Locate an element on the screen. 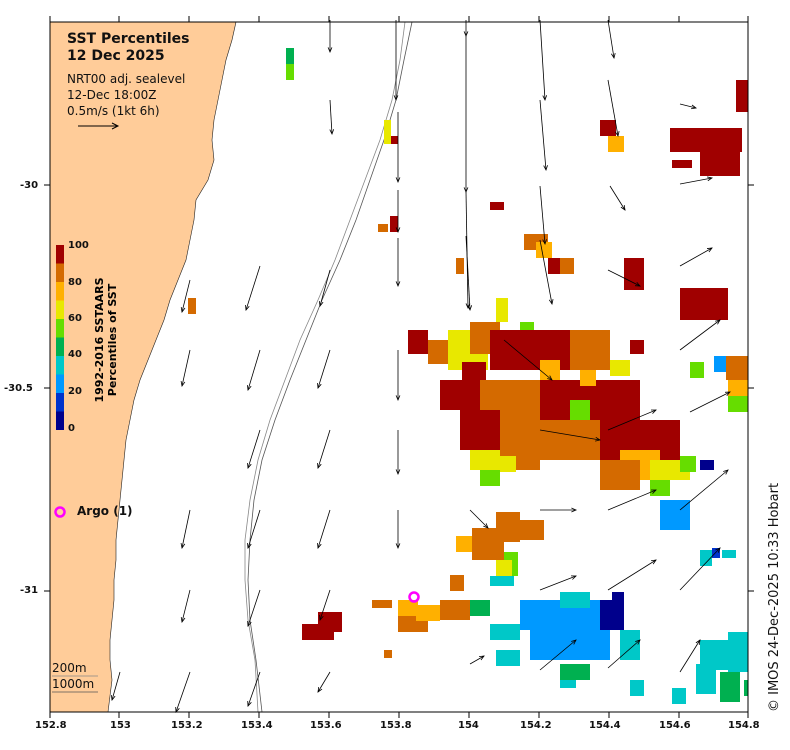 This screenshot has height=750, width=790. x-tick-label: 154.4 is located at coordinates (605, 725).